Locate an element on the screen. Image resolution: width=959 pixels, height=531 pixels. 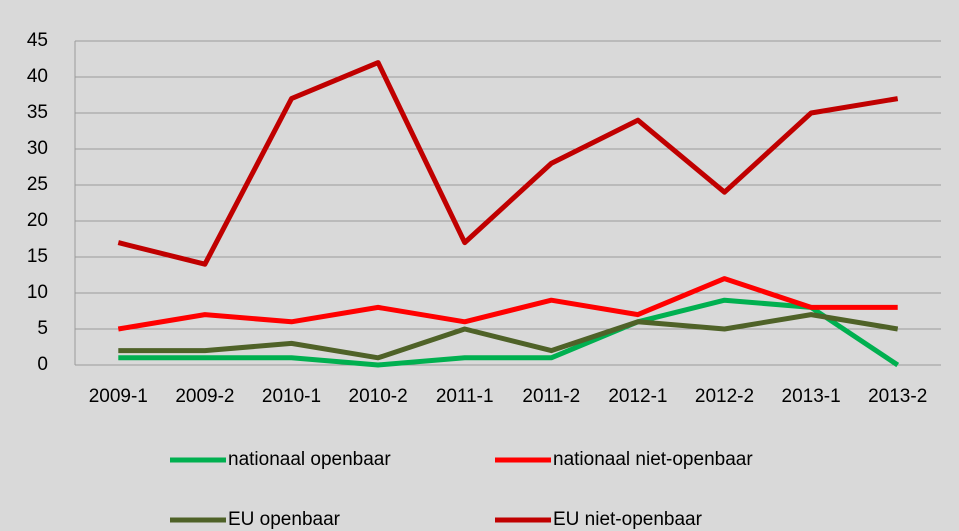
x-tick-label: 2009-1 is located at coordinates (118, 396).